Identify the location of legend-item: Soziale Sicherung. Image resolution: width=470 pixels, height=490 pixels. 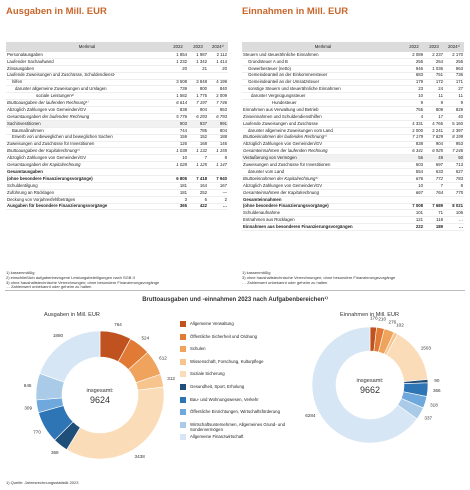
(250, 376).